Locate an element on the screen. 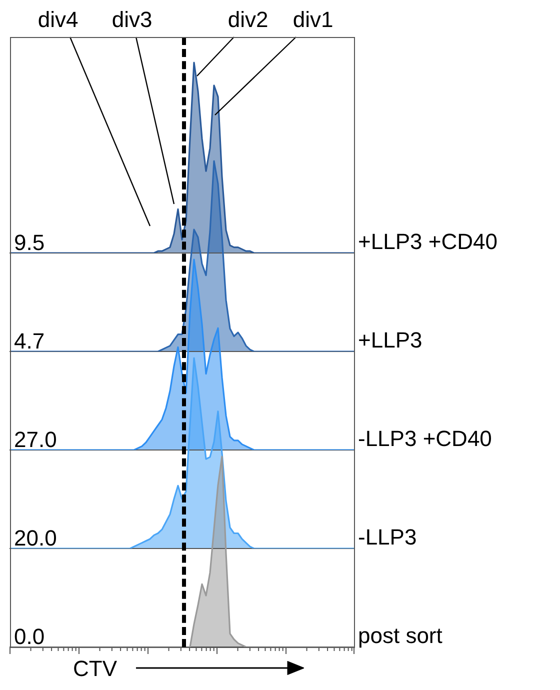  series-label: post sort is located at coordinates (400, 635).